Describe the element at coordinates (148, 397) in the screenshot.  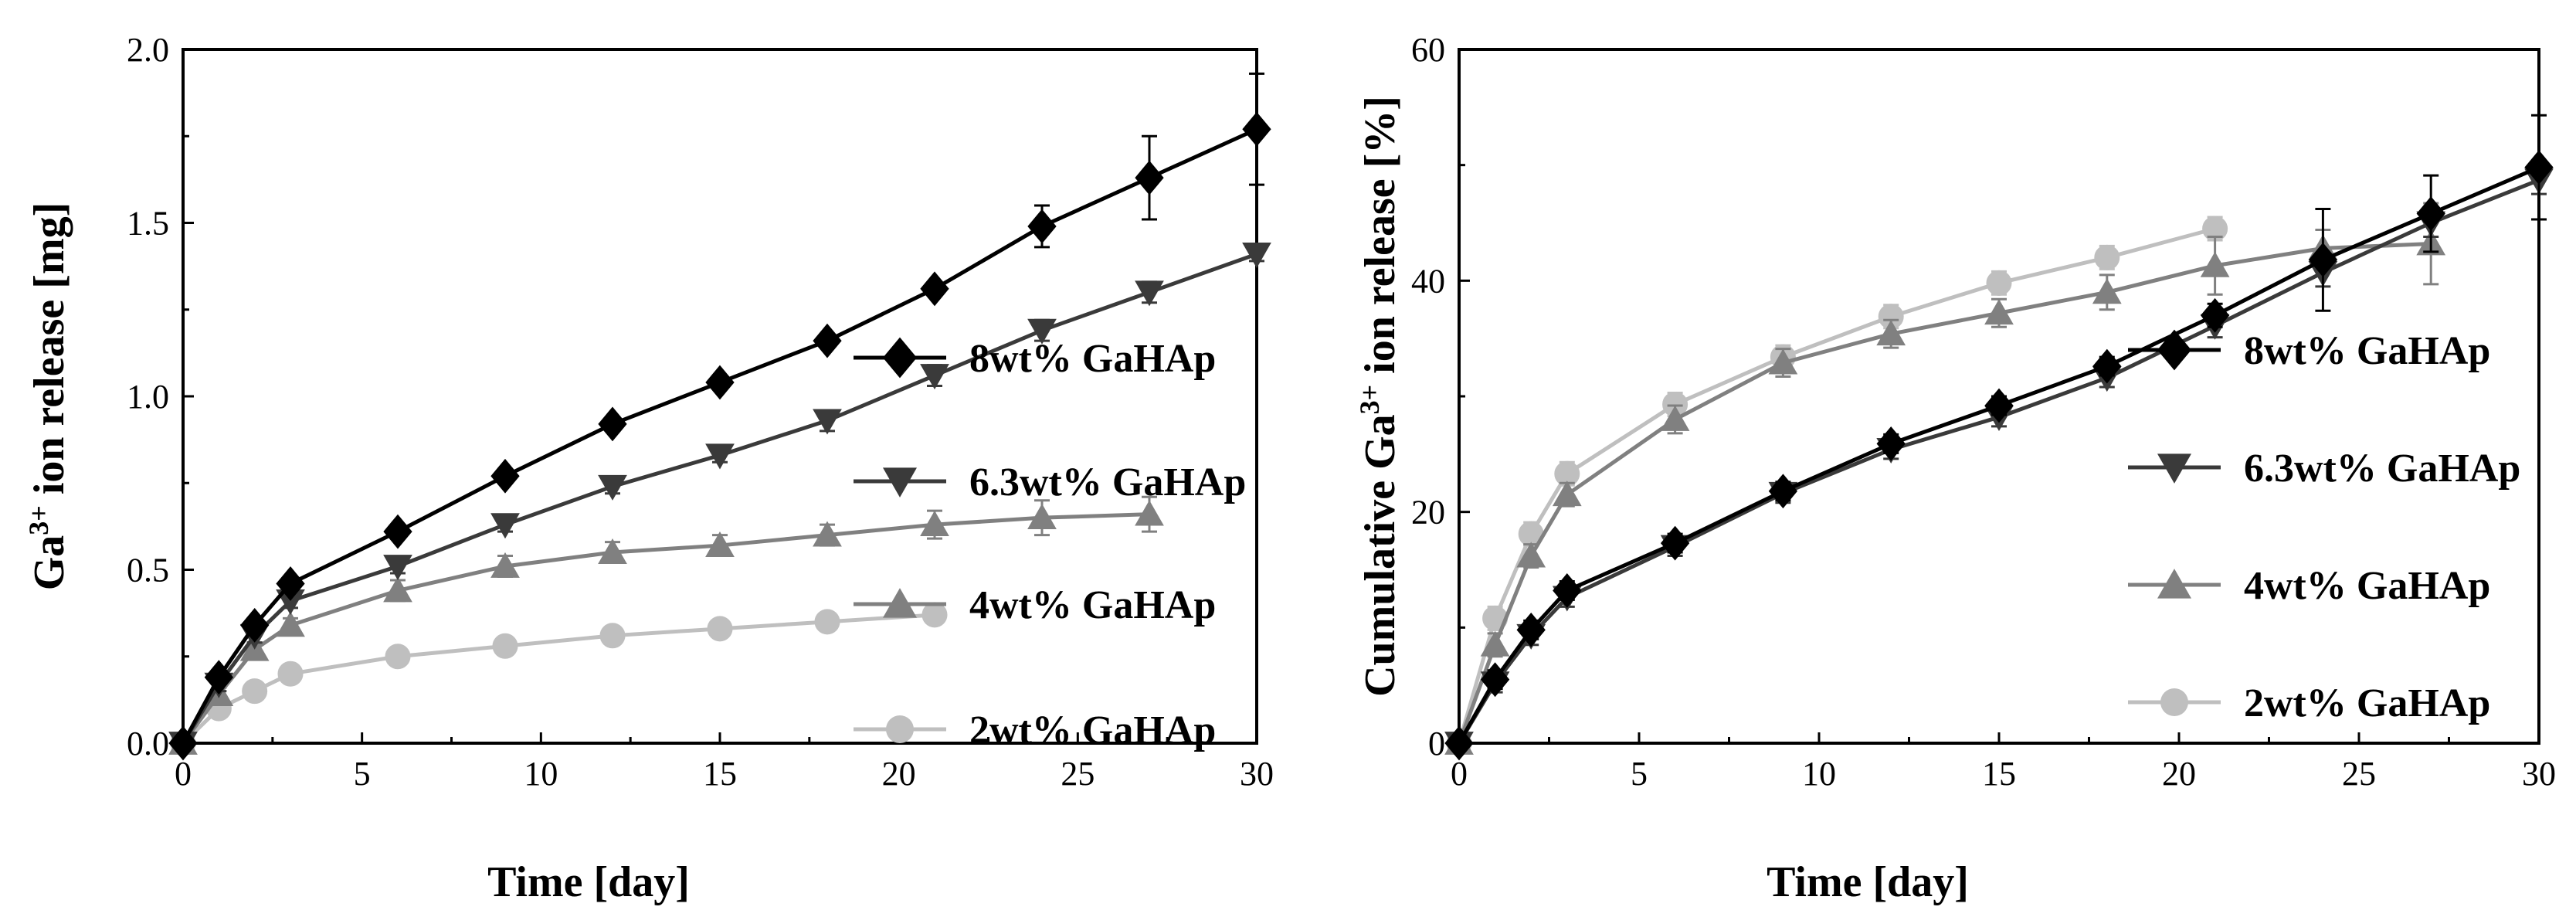
I see `y-tick-label: 1.0` at that location.